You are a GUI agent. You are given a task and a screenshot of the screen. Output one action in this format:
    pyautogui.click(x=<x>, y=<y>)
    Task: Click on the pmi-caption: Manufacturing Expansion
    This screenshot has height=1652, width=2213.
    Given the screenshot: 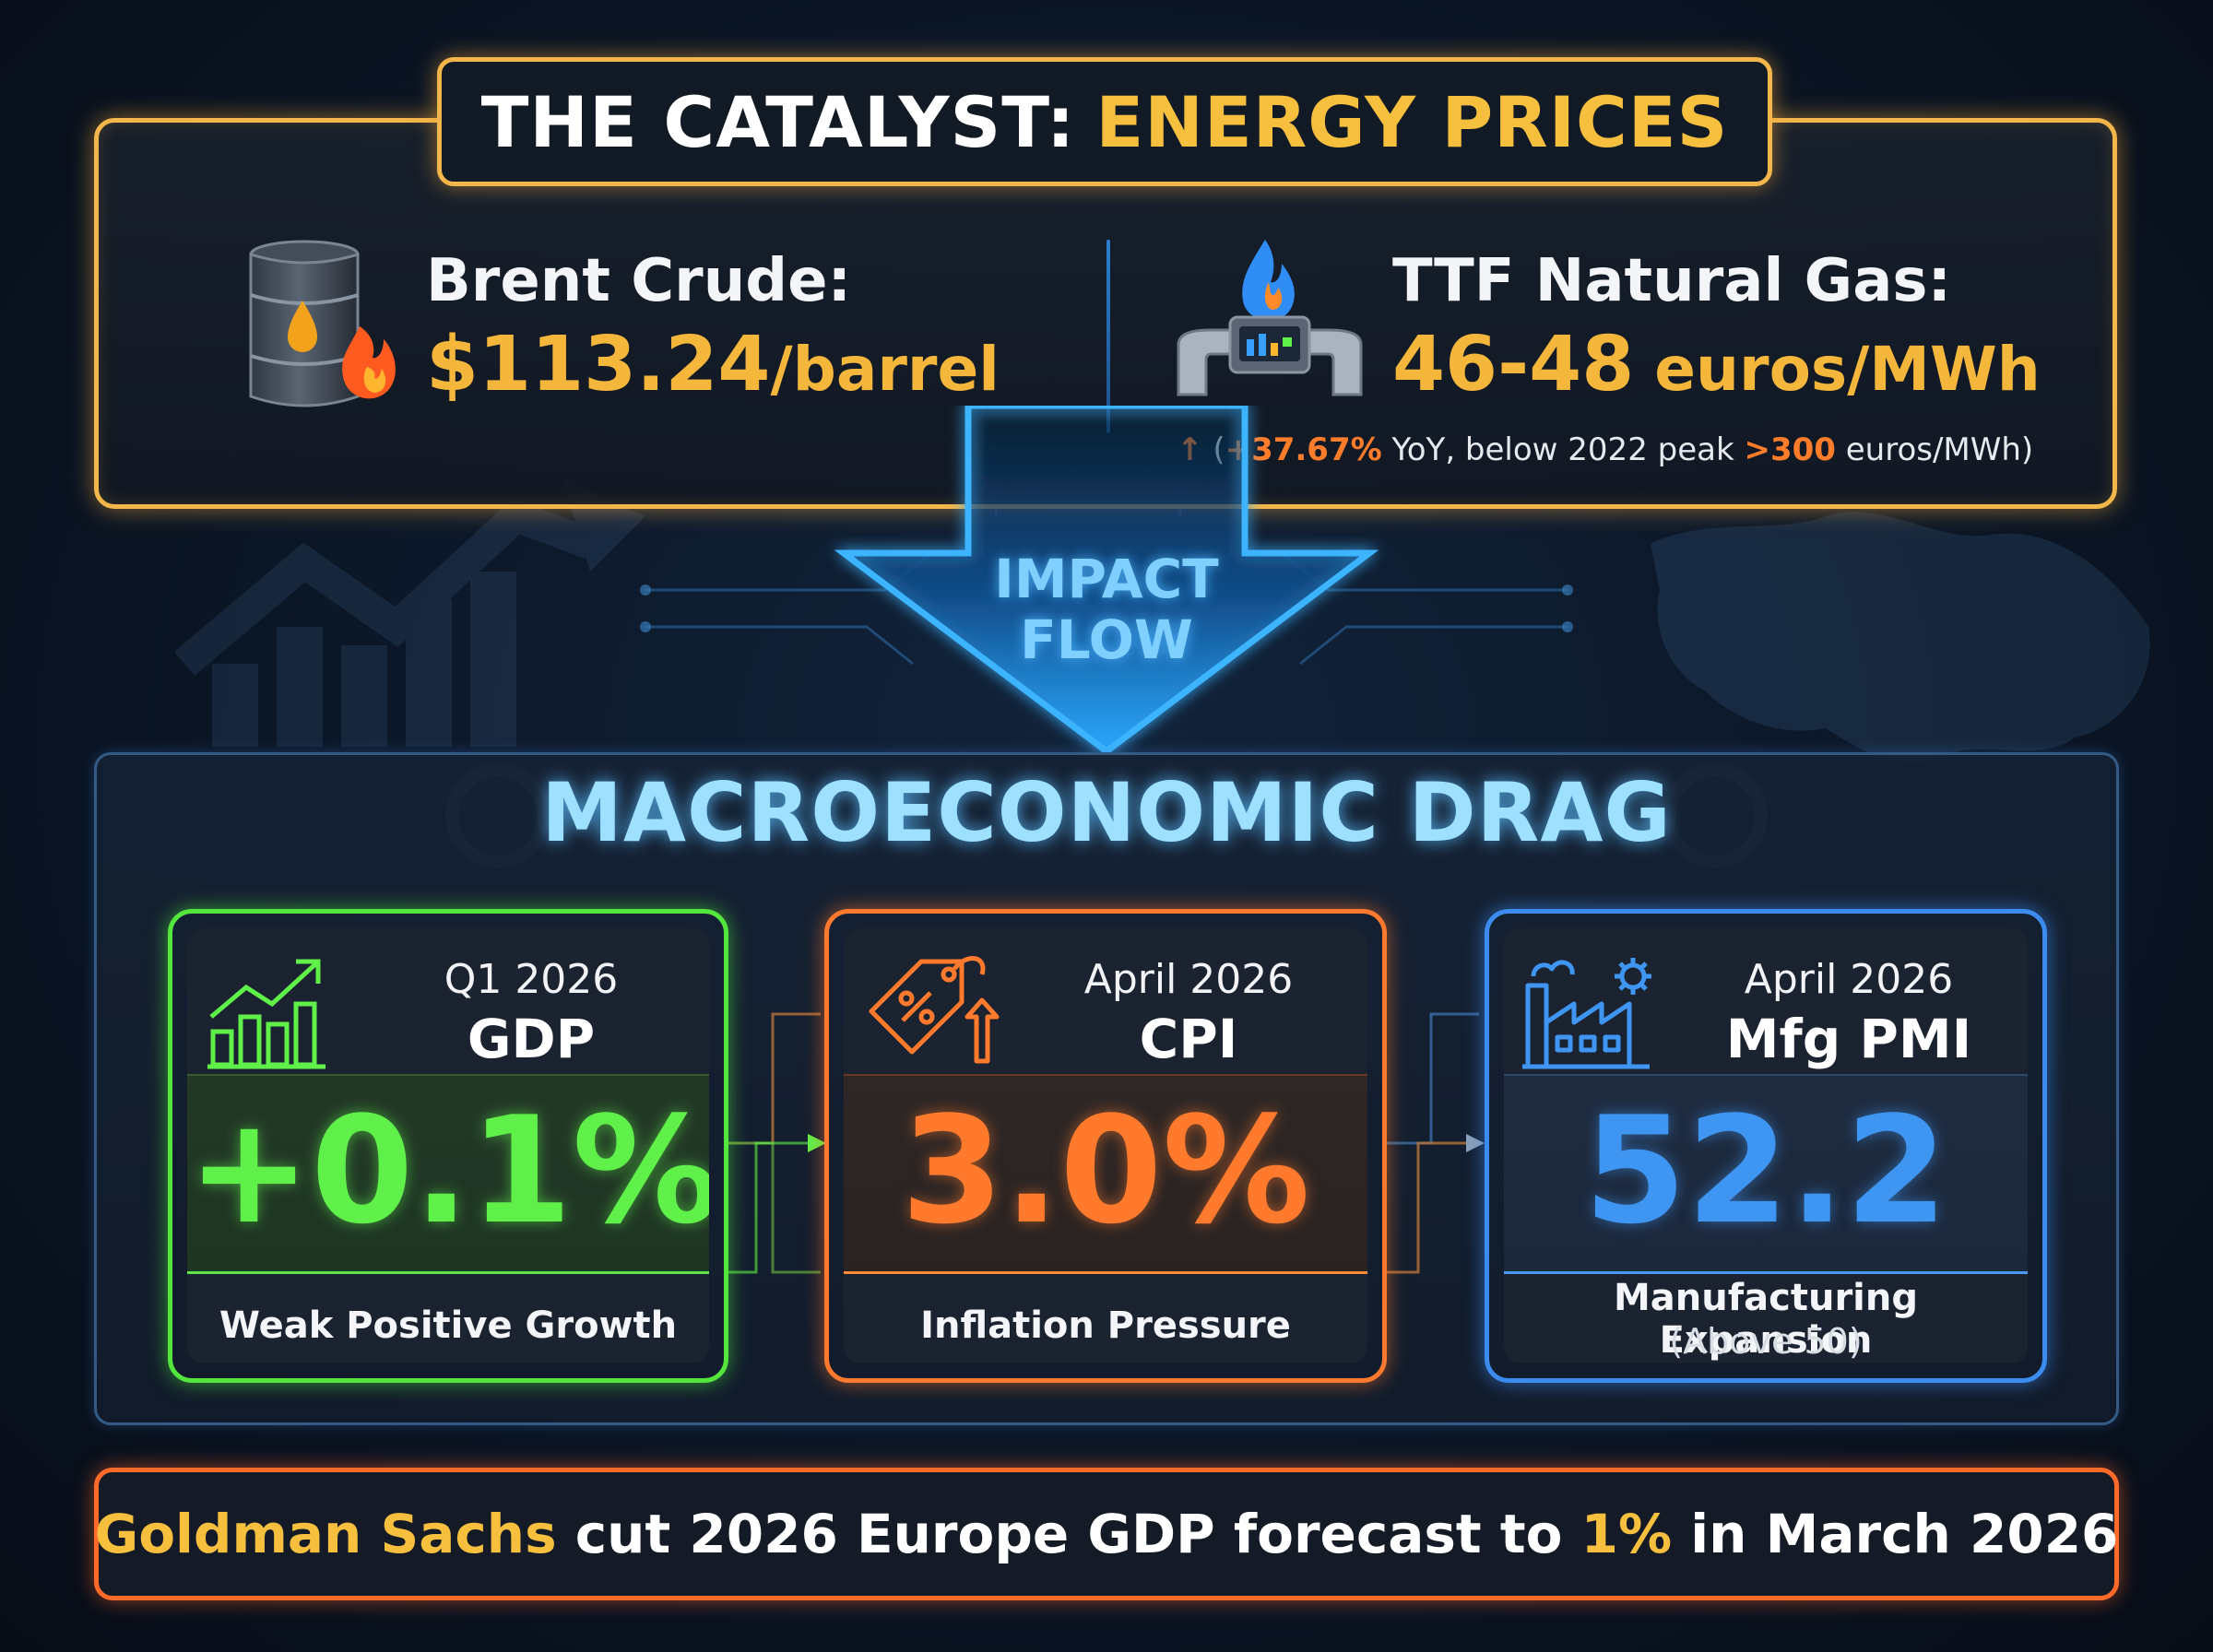 What is the action you would take?
    pyautogui.click(x=1766, y=1319)
    